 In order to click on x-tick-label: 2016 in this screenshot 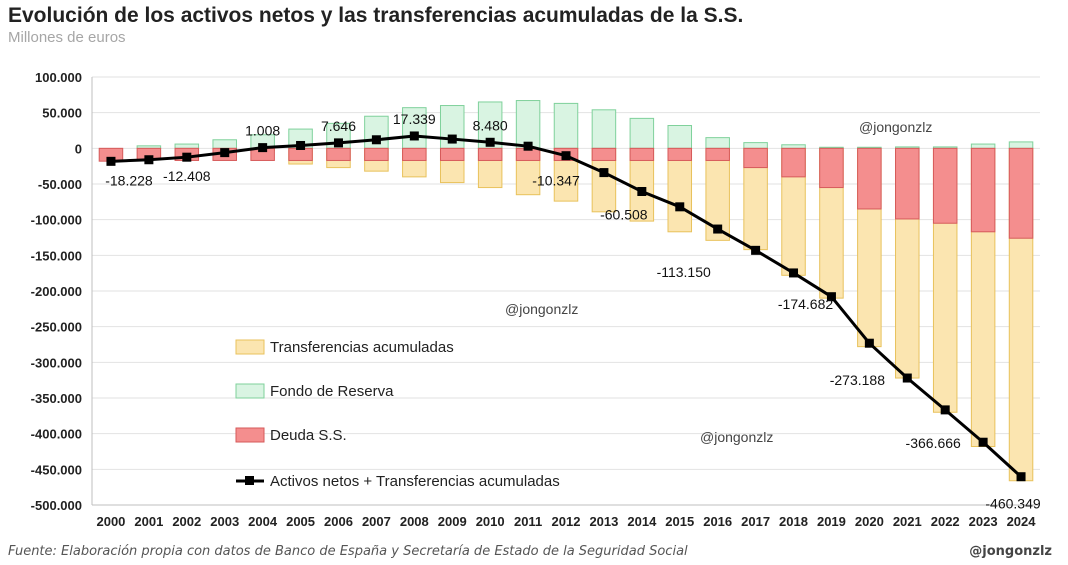, I will do `click(717, 521)`.